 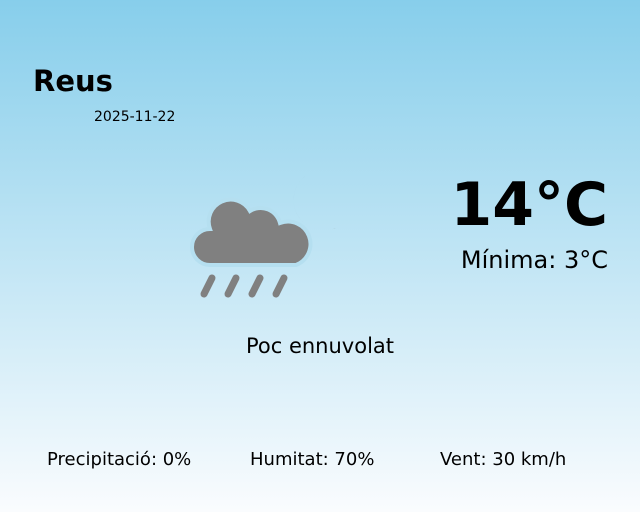 I want to click on cloud-rain-moon-icon, so click(x=264, y=235).